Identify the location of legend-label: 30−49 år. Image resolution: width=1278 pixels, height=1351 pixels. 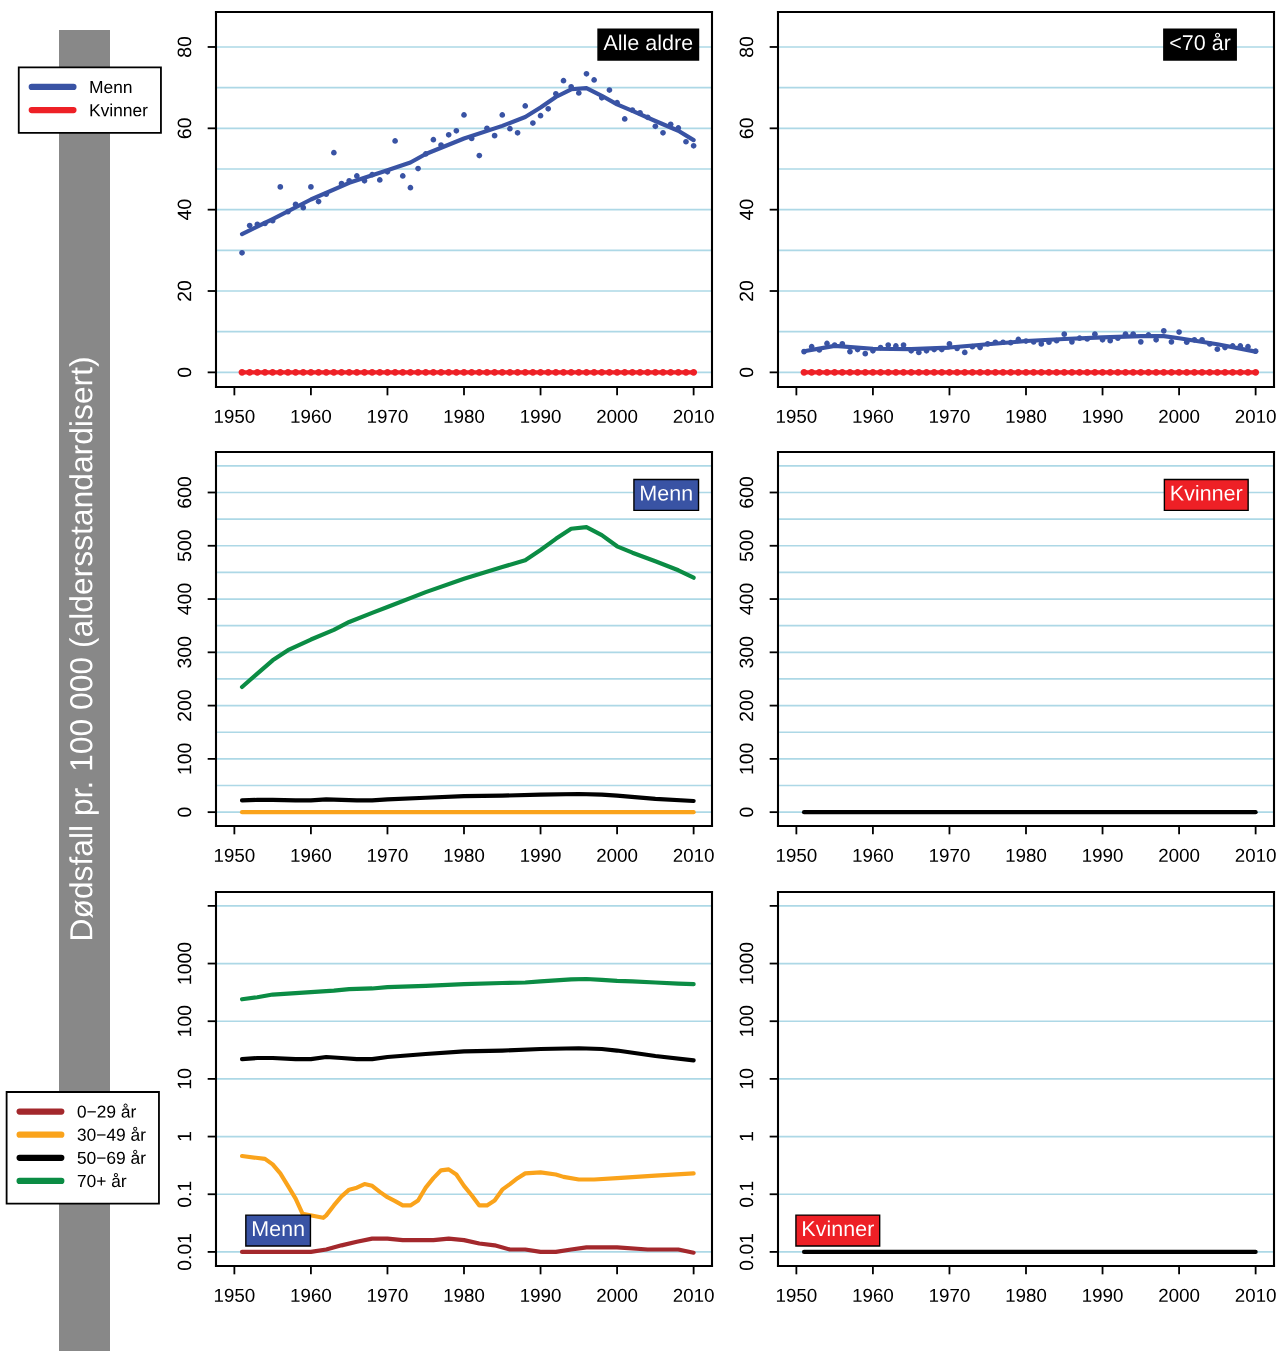
(111, 1133).